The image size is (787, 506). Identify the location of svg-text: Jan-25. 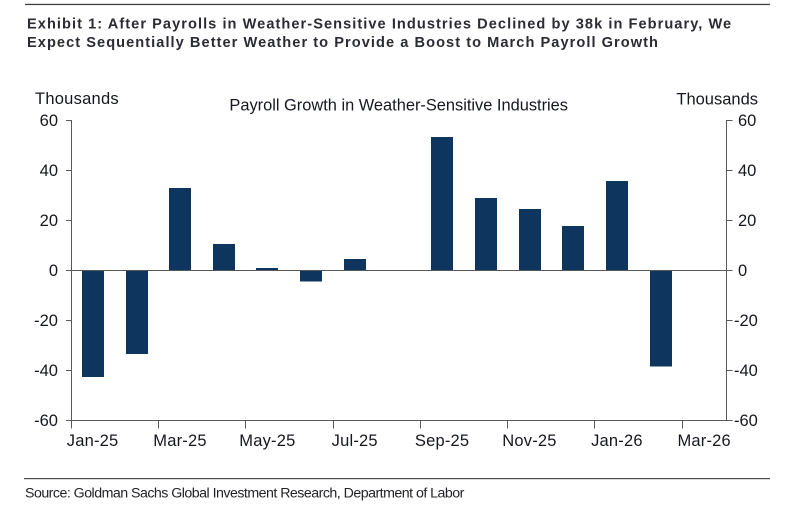
(93, 441).